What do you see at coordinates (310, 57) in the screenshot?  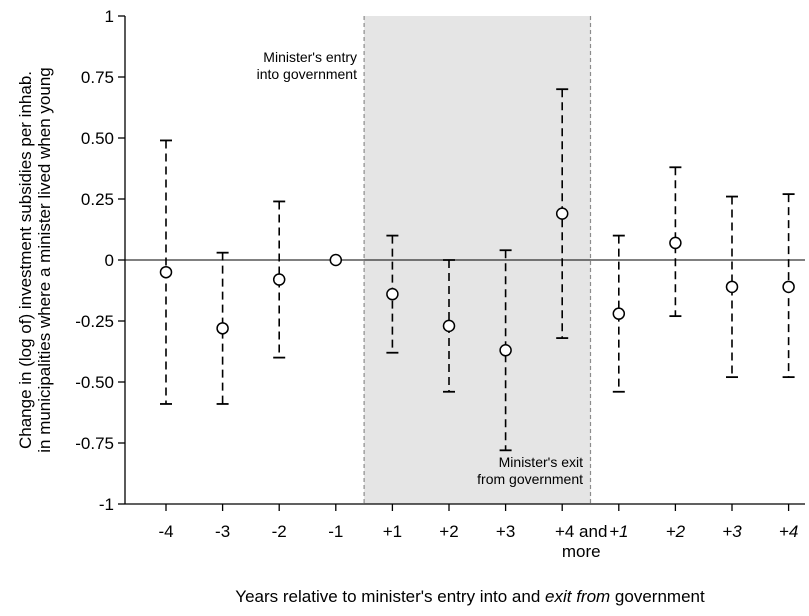 I see `entry-annotation-line-1: Minister's entry` at bounding box center [310, 57].